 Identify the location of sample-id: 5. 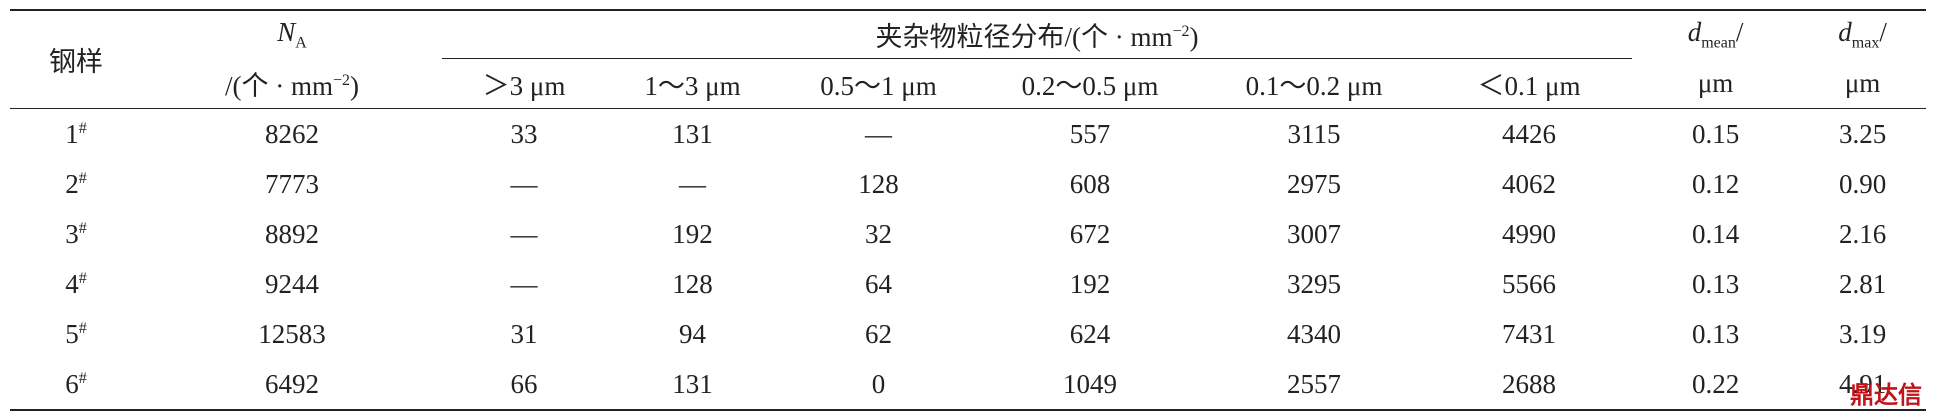
(72, 333).